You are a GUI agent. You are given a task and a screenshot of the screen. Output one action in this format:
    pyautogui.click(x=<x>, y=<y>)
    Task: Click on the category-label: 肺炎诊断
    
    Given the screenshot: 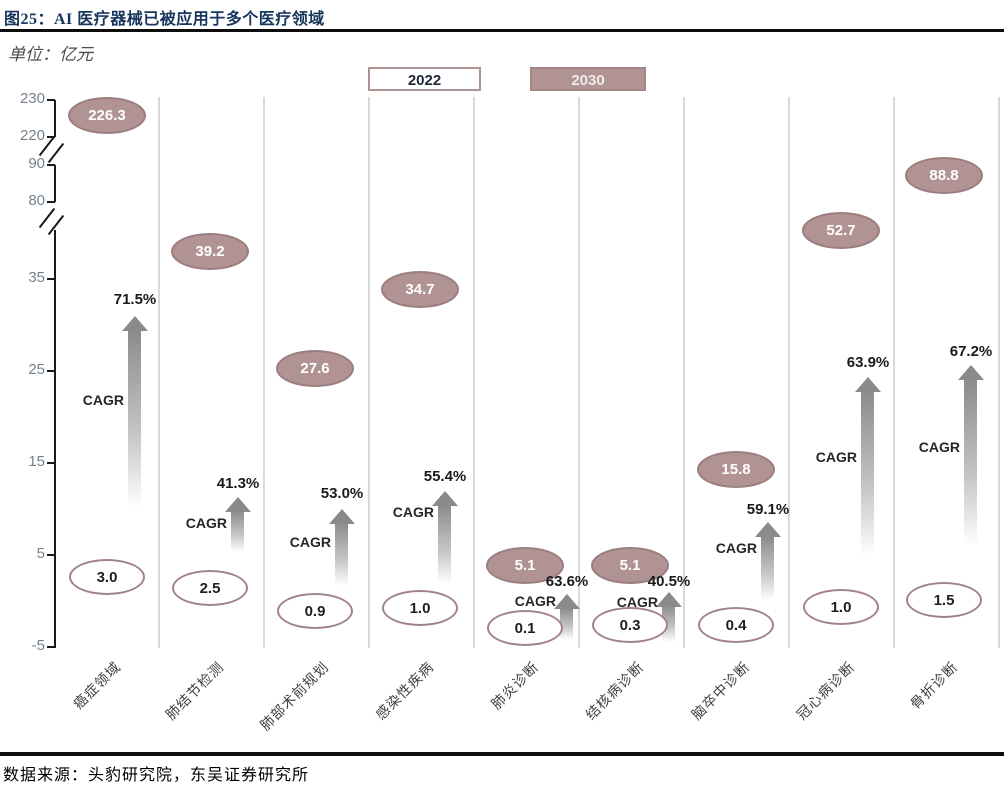 What is the action you would take?
    pyautogui.click(x=514, y=685)
    